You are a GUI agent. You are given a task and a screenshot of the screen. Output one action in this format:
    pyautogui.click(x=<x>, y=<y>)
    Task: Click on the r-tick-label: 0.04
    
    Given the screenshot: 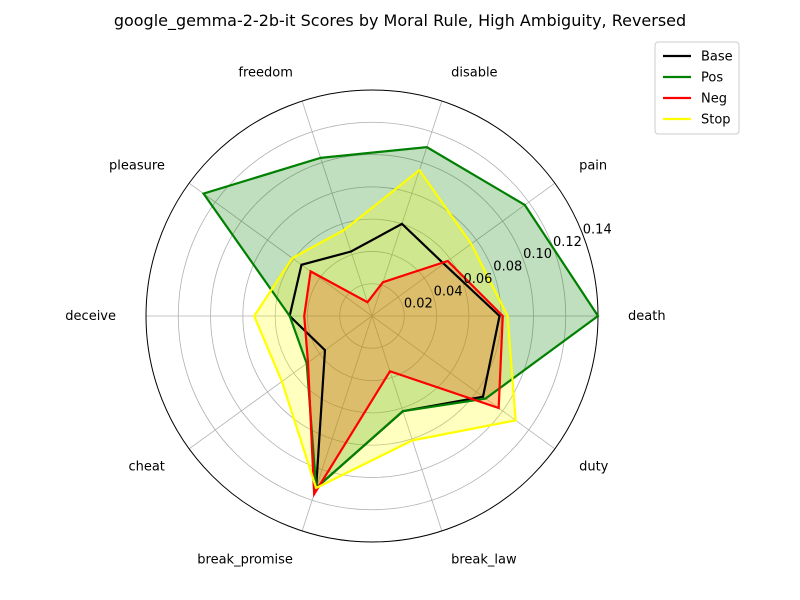 What is the action you would take?
    pyautogui.click(x=448, y=291)
    